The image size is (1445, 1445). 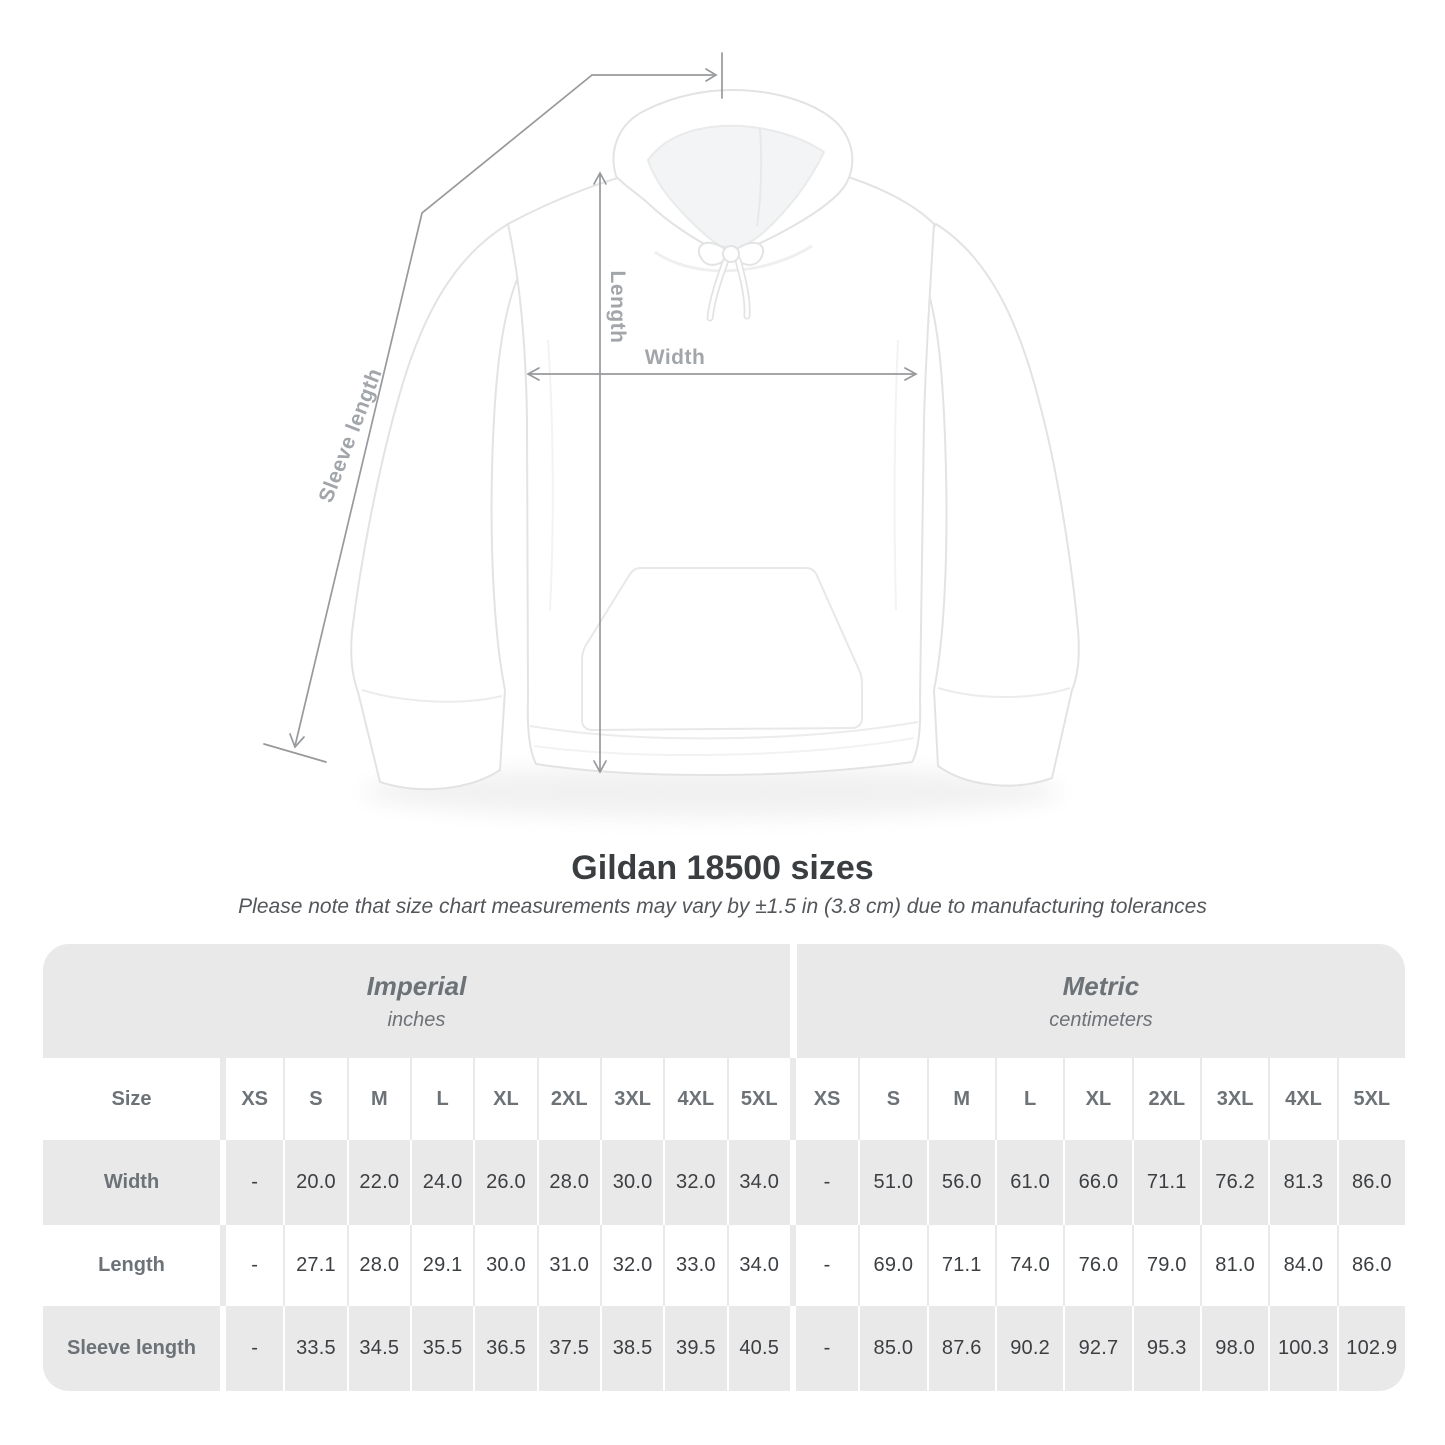 What do you see at coordinates (1302, 1265) in the screenshot?
I see `measurement-cell: 84.0` at bounding box center [1302, 1265].